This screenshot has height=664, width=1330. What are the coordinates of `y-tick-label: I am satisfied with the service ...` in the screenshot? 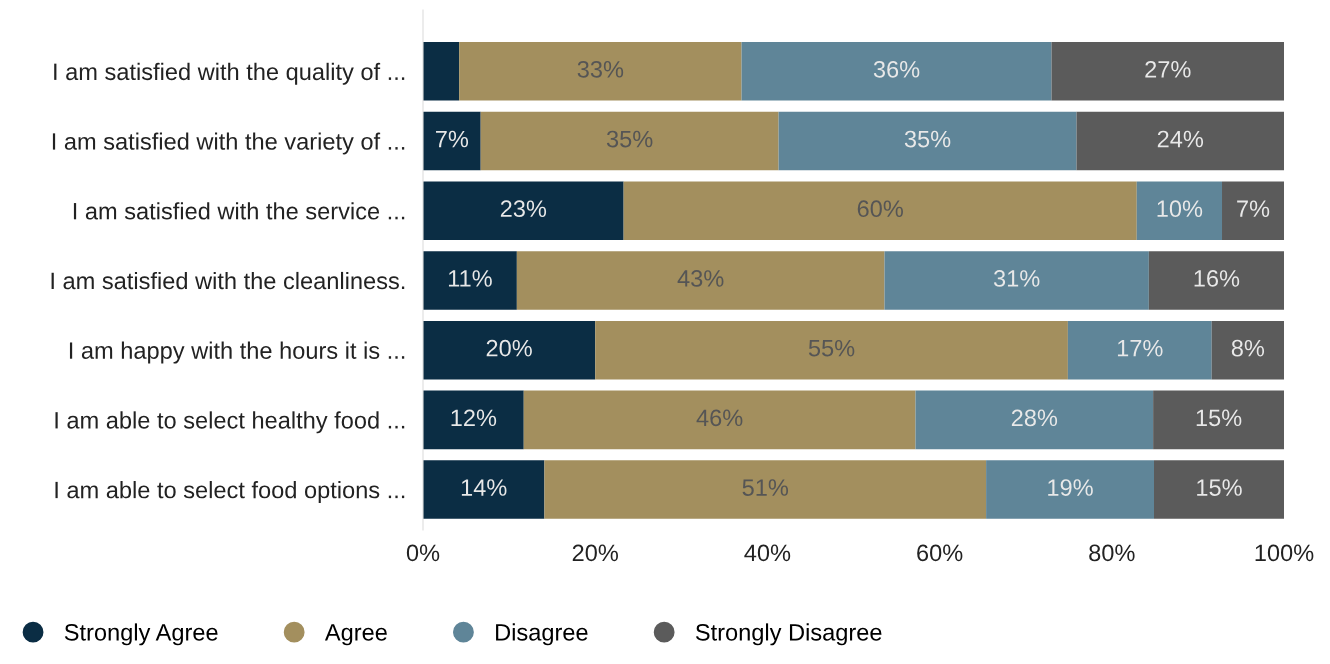 It's located at (239, 211).